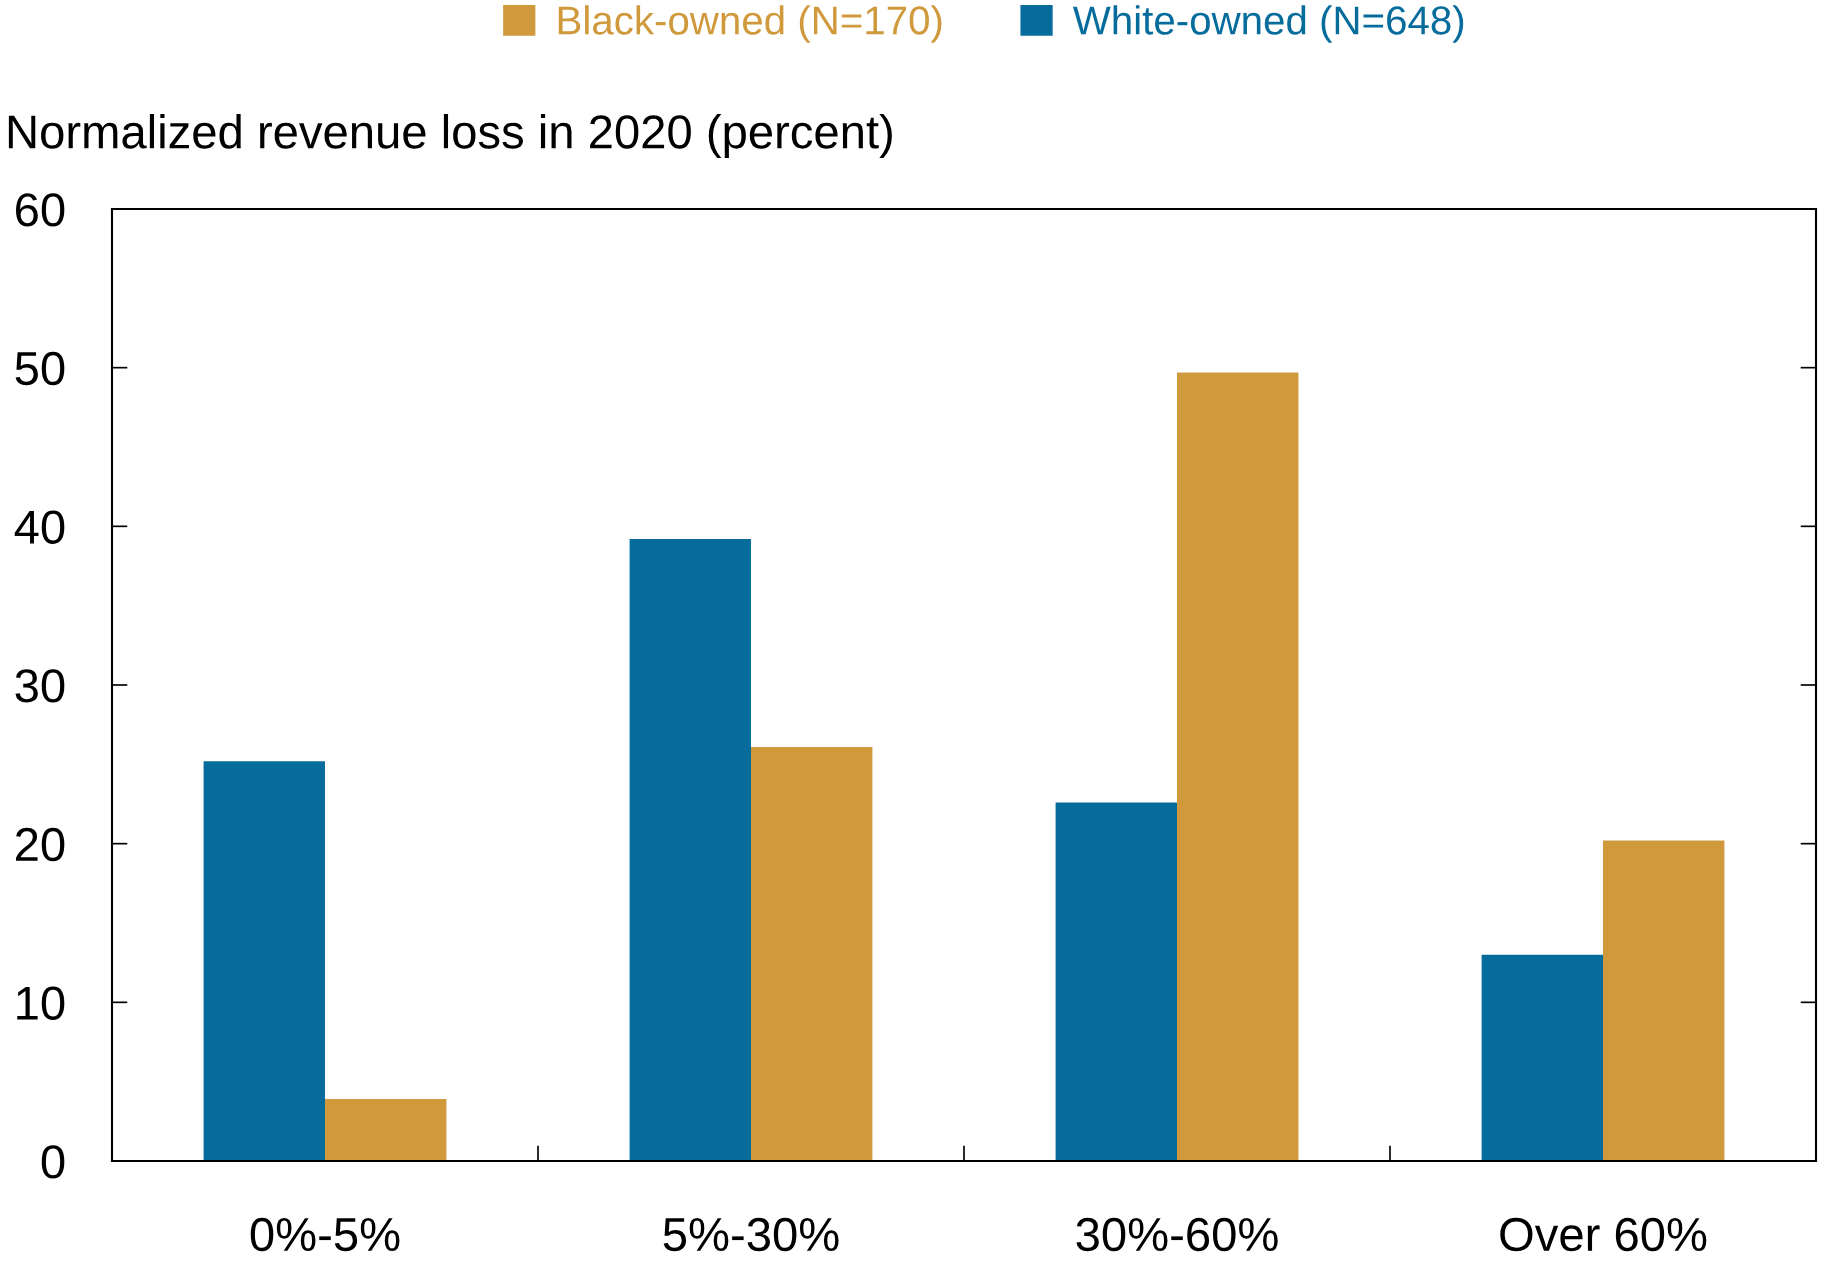 This screenshot has height=1267, width=1840. What do you see at coordinates (750, 24) in the screenshot?
I see `legend-label: Black-owned (N=170)` at bounding box center [750, 24].